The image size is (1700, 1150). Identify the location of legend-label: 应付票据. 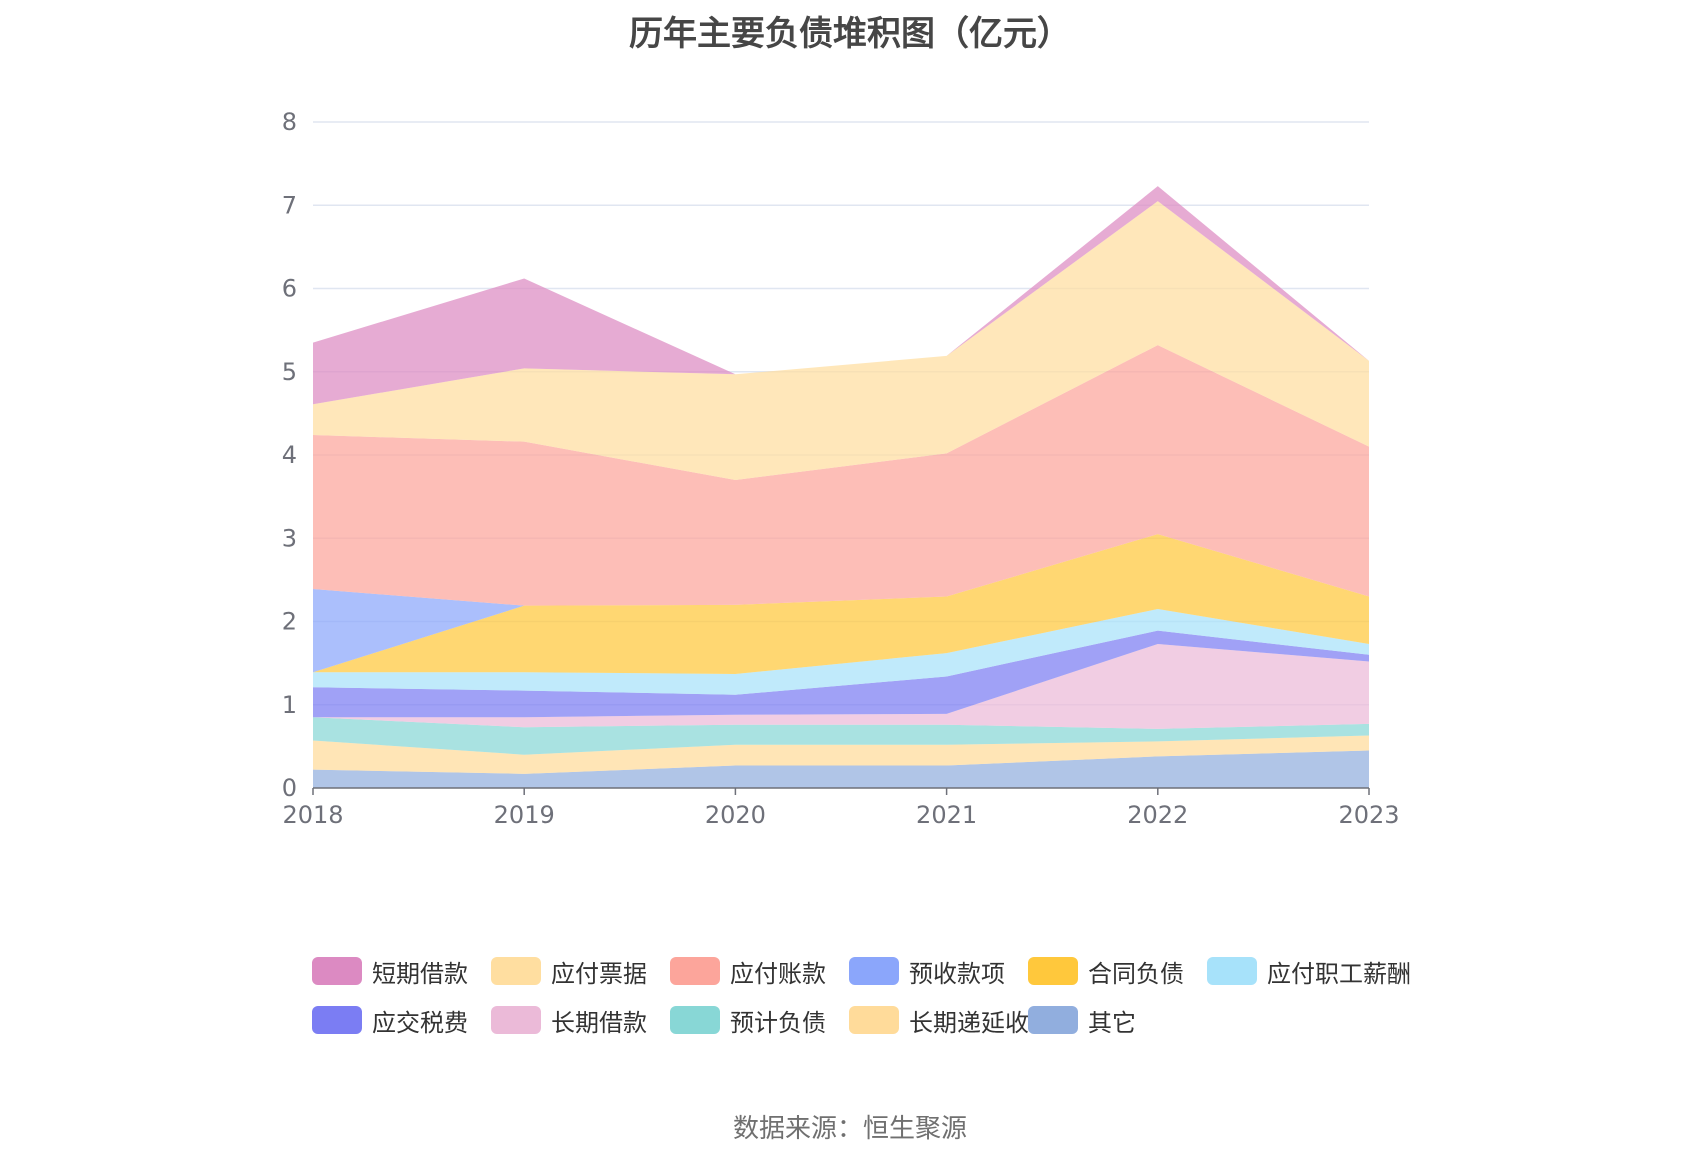
(599, 973).